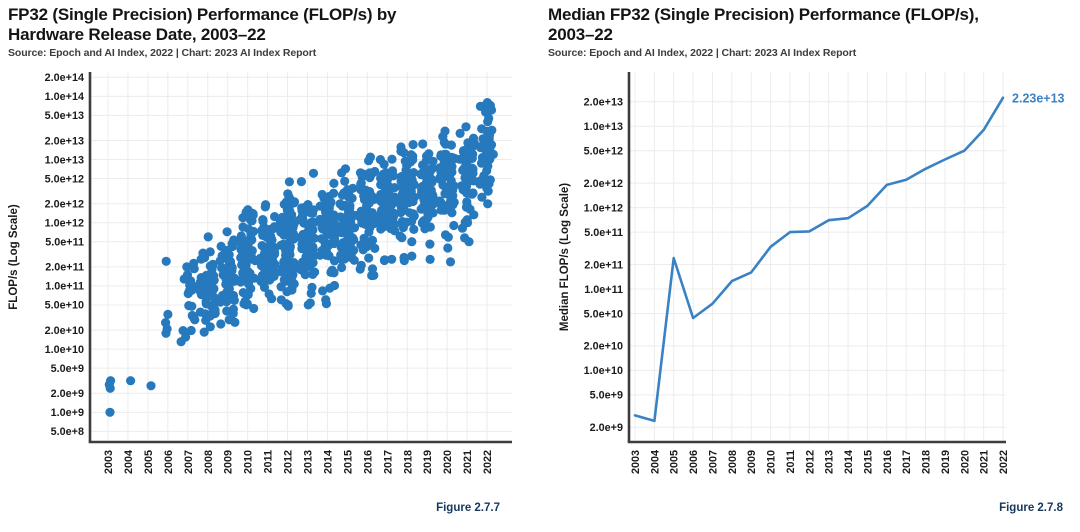  I want to click on end-value-annotation: 2.23e+13, so click(1038, 98).